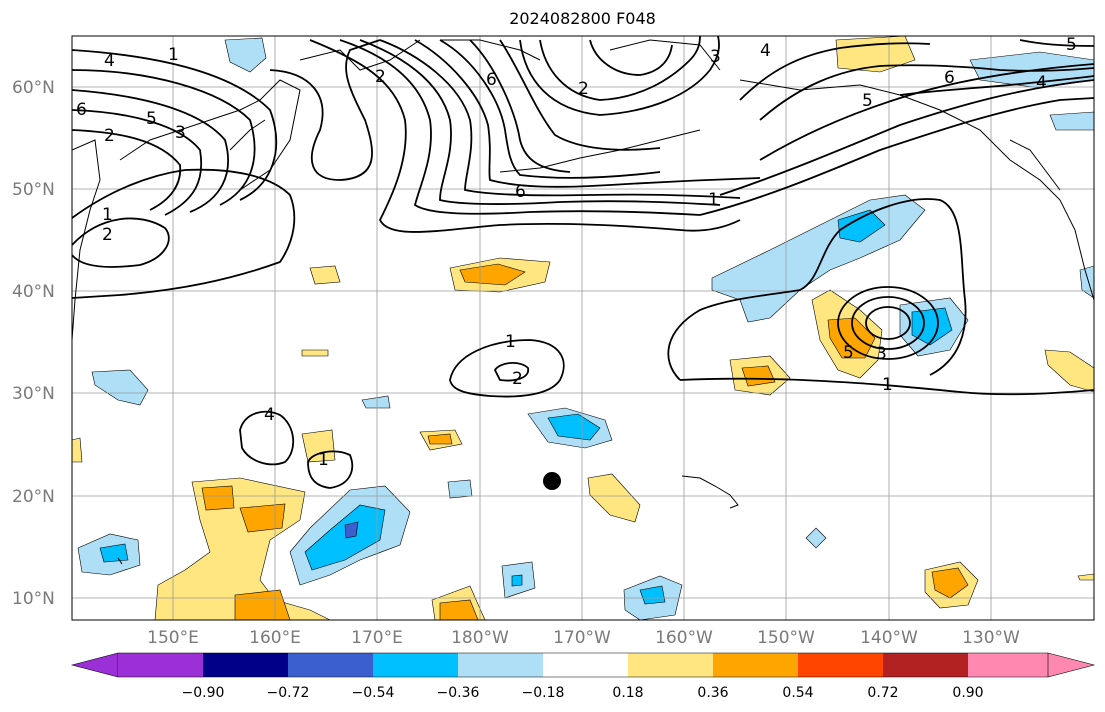 The height and width of the screenshot is (712, 1105). Describe the element at coordinates (991, 638) in the screenshot. I see `lon-label: 130°W` at that location.